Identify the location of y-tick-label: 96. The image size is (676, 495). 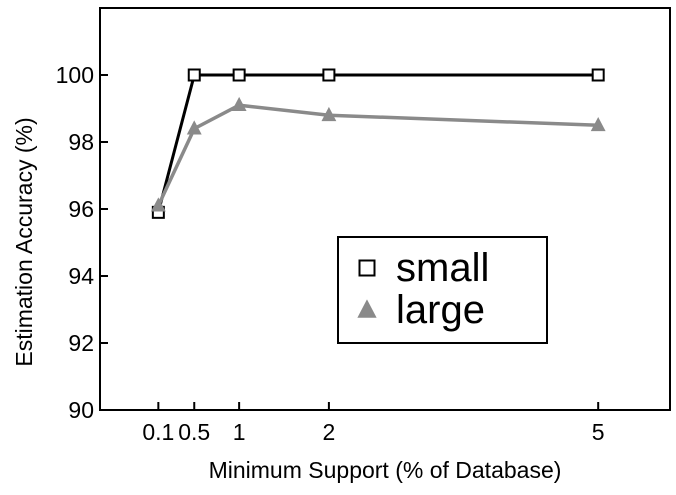
(81, 209).